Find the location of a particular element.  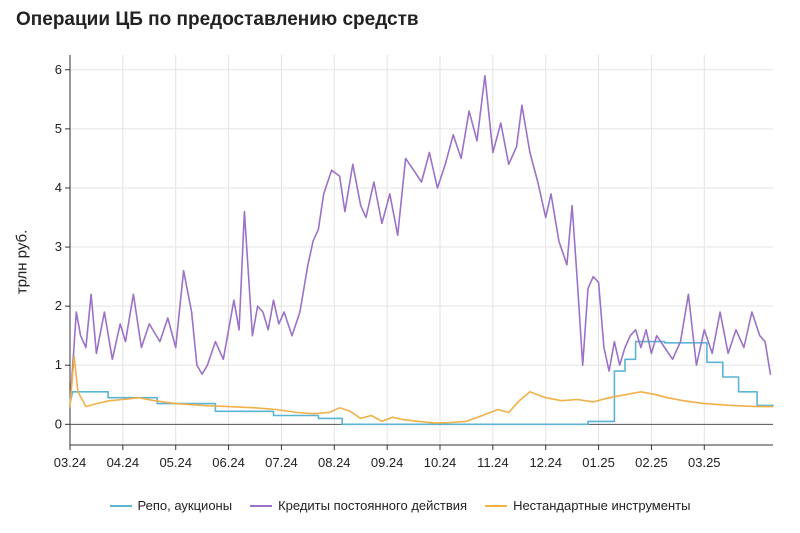

x-tick-label-11: 02.25 is located at coordinates (651, 462).